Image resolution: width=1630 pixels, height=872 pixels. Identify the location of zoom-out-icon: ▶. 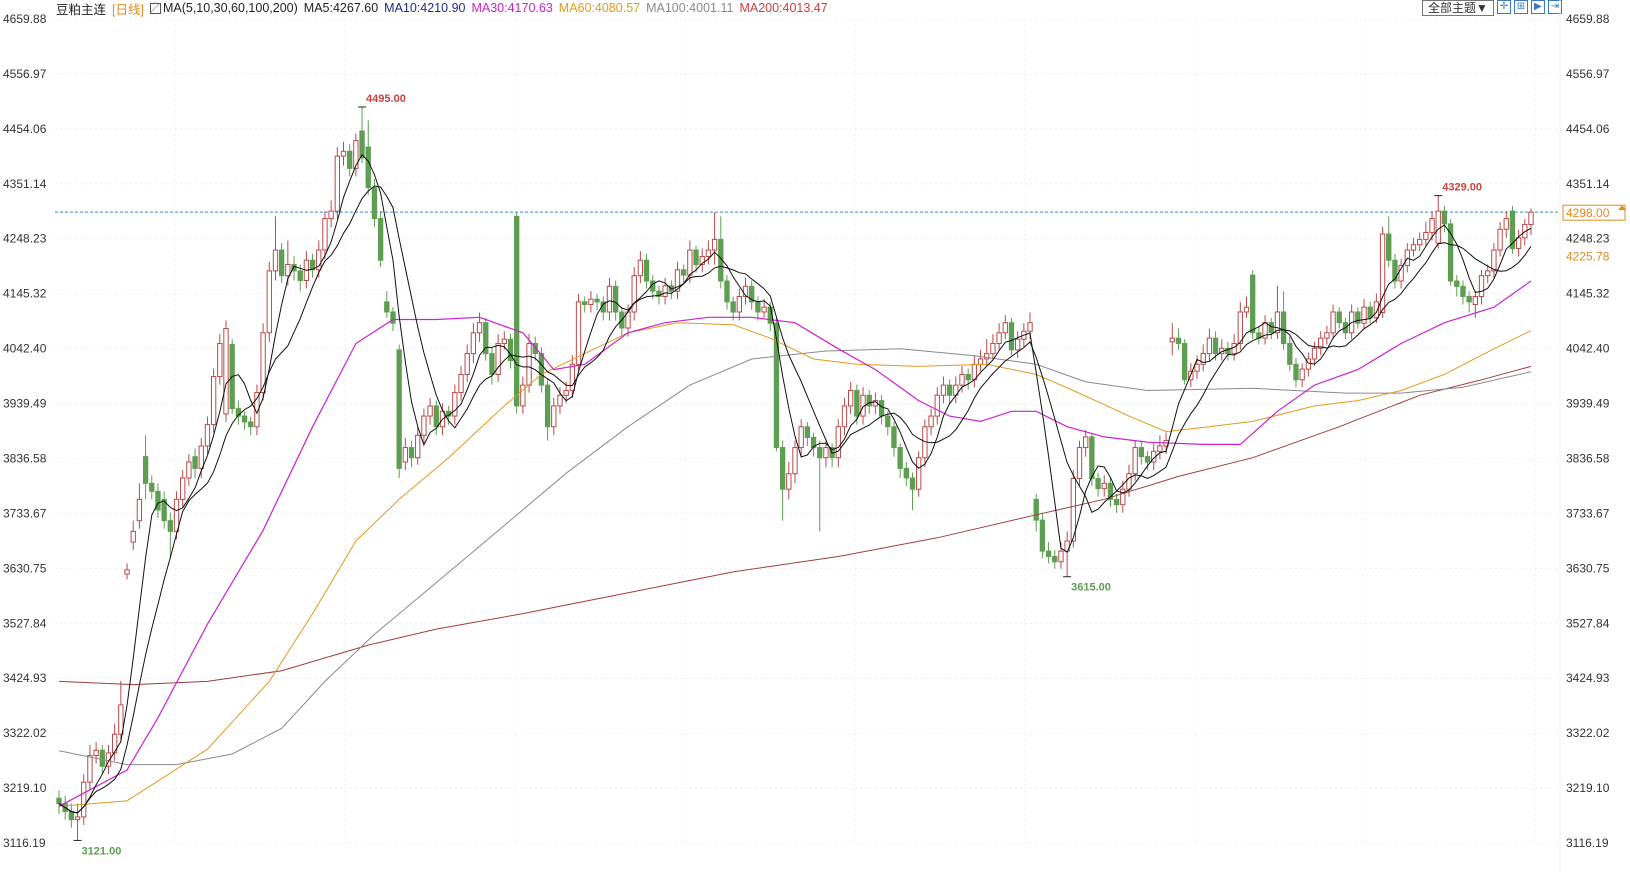
(1537, 7).